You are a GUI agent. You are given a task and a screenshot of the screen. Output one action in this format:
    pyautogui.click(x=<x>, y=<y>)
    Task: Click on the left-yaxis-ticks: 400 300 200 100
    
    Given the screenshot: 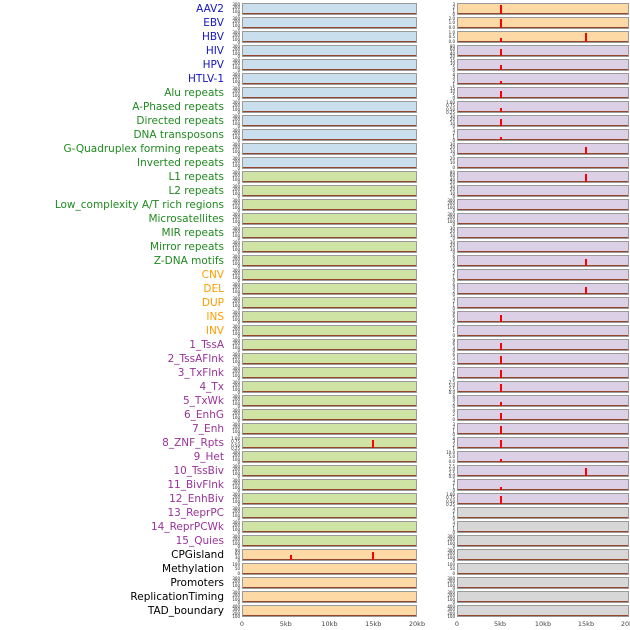 What is the action you would take?
    pyautogui.click(x=236, y=611)
    